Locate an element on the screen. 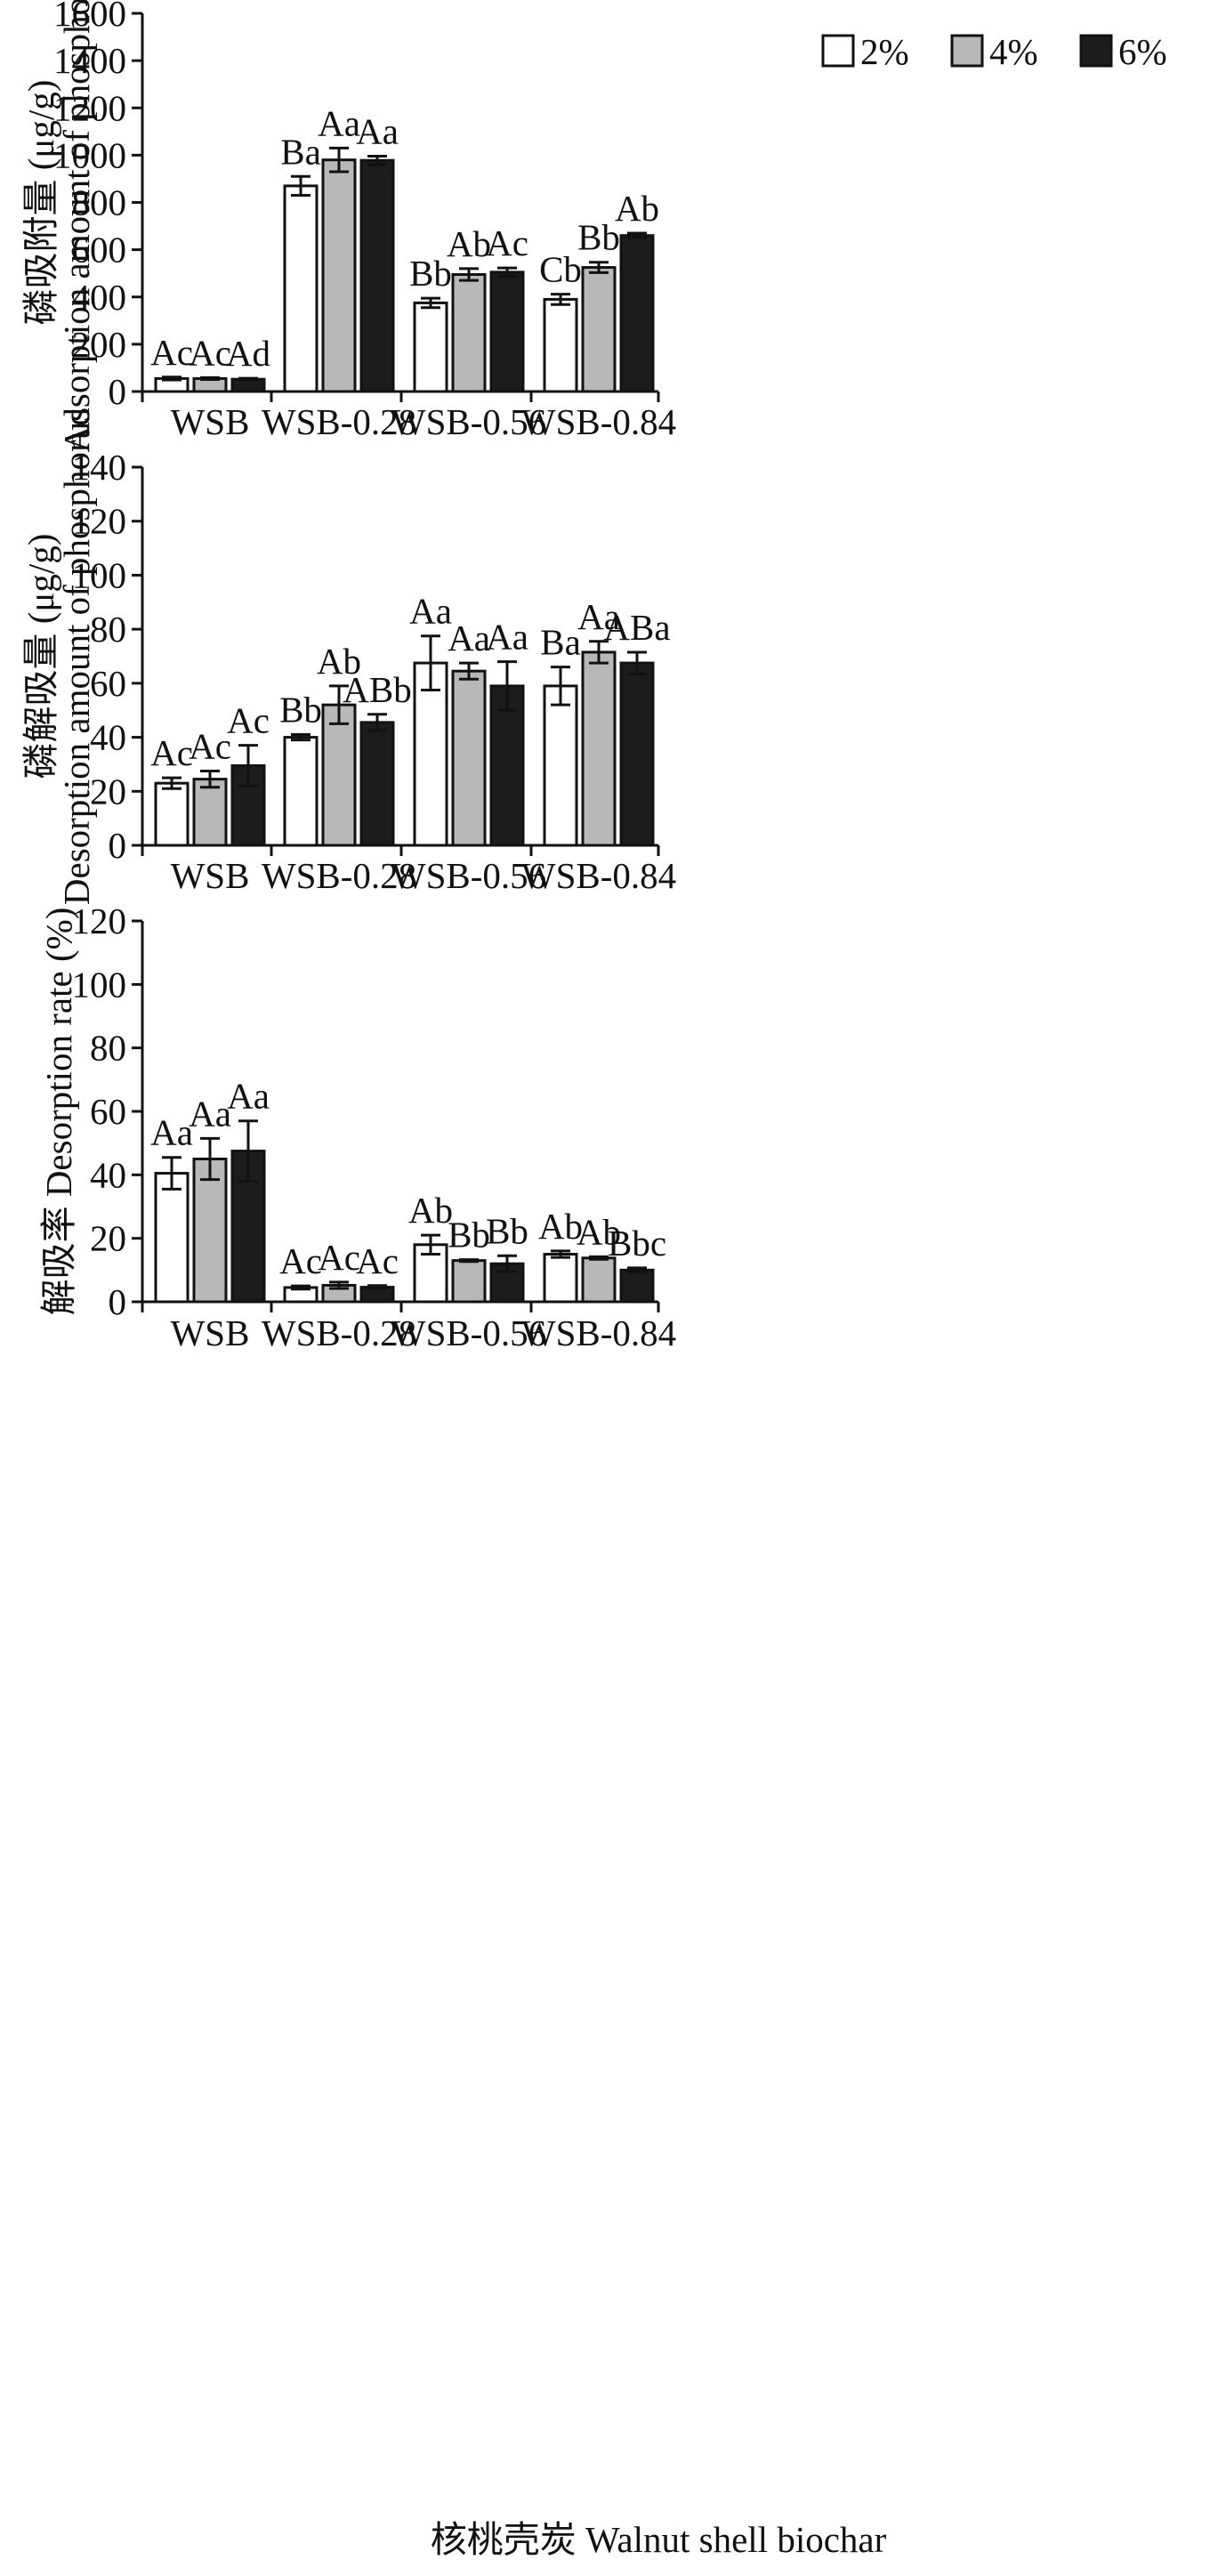 Image resolution: width=1226 pixels, height=2576 pixels. y-tick-label: 140 is located at coordinates (99, 467).